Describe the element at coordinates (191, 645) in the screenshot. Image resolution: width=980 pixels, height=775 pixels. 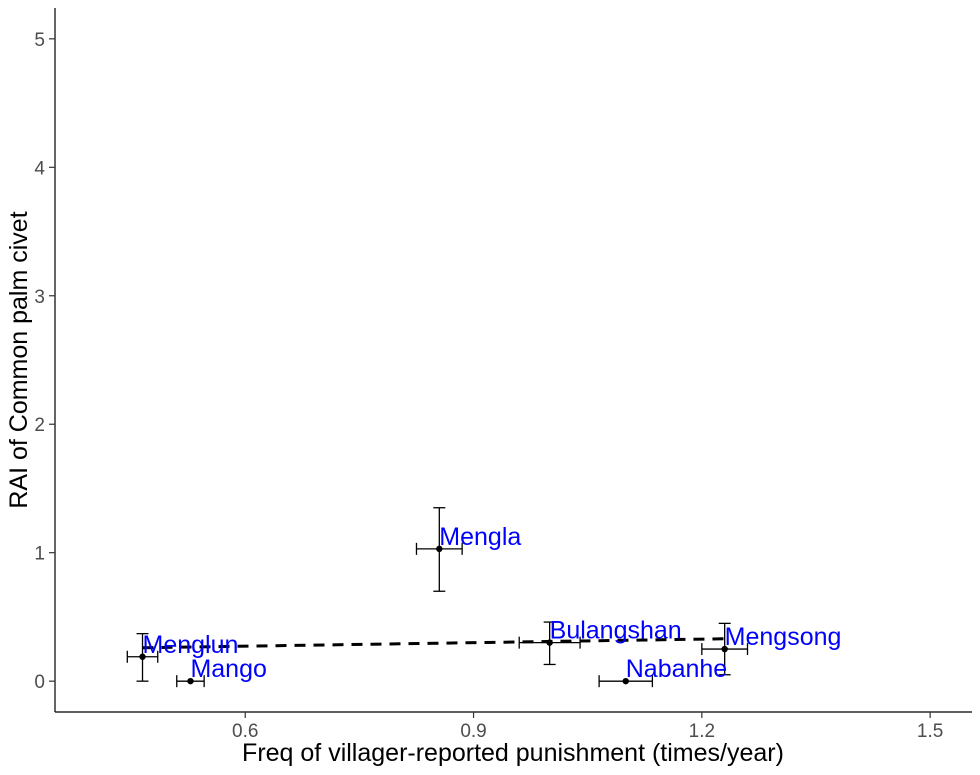
I see `point-label: Menglun` at that location.